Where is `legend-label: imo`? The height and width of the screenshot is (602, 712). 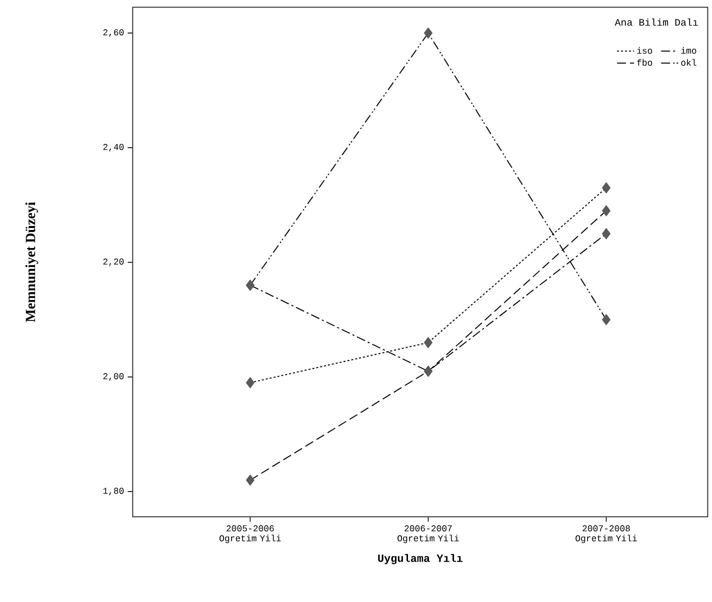
legend-label: imo is located at coordinates (688, 50).